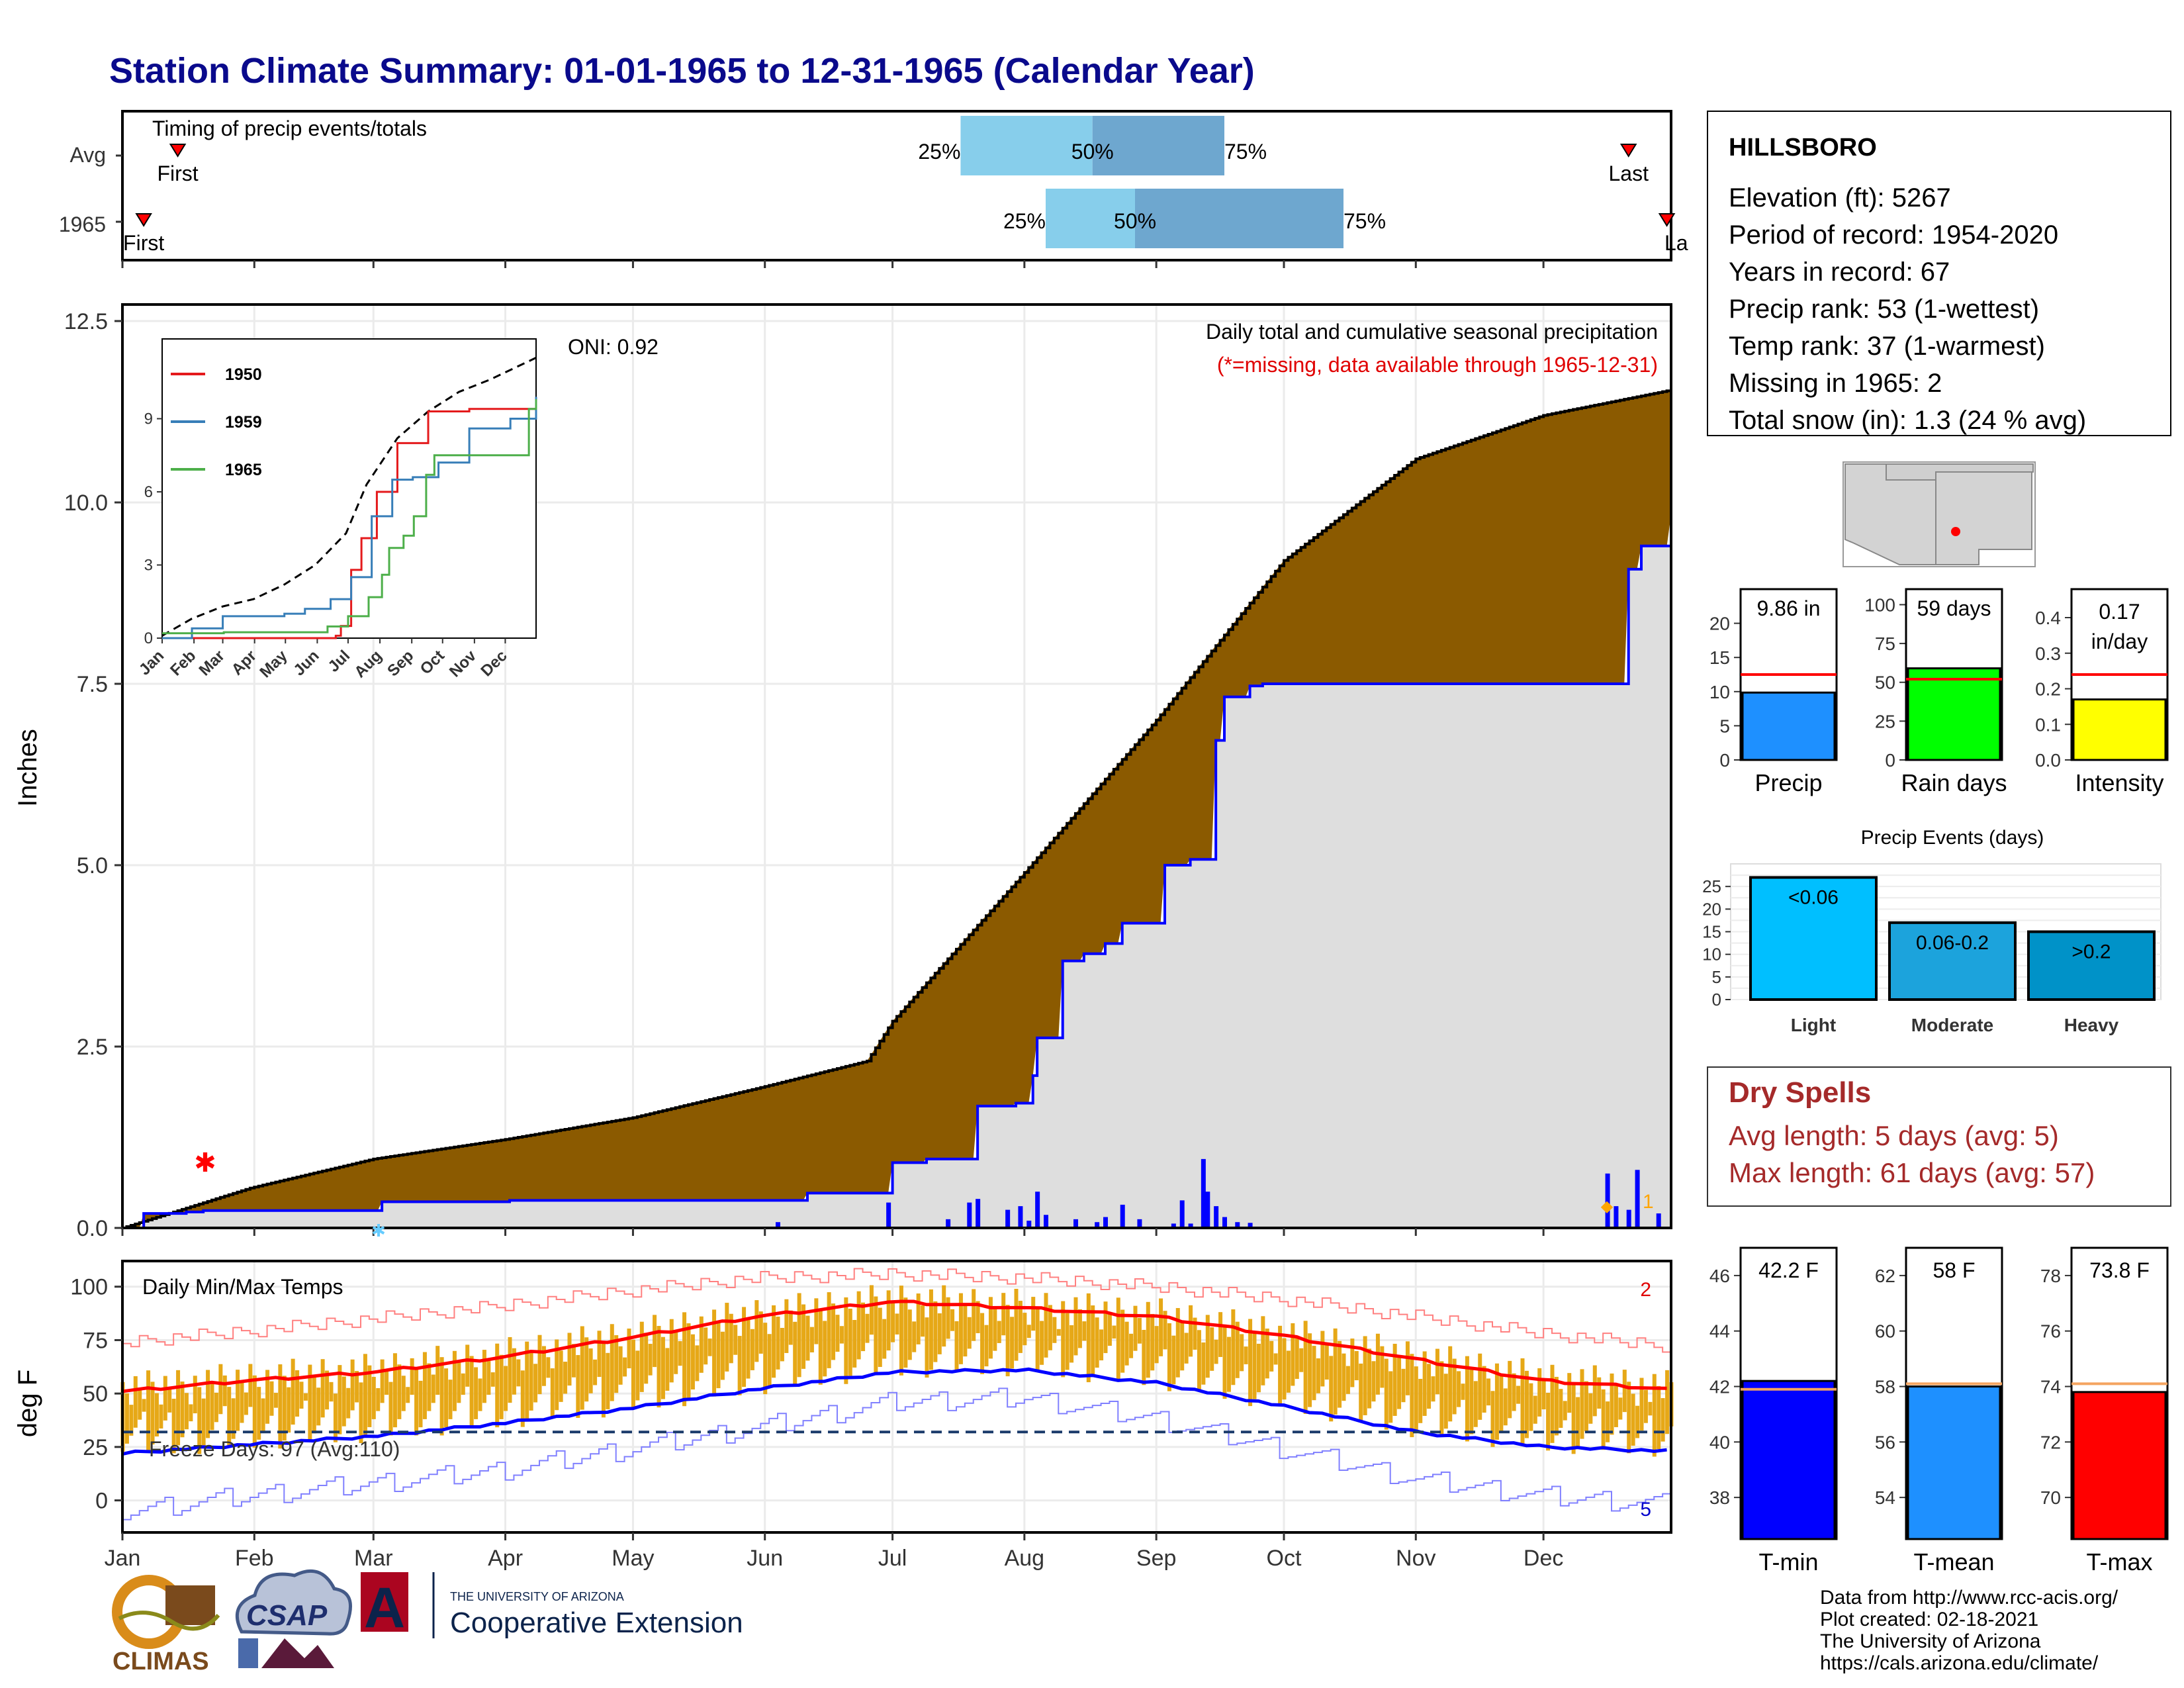  Describe the element at coordinates (1712, 954) in the screenshot. I see `precip-events-tick-label: 10` at that location.